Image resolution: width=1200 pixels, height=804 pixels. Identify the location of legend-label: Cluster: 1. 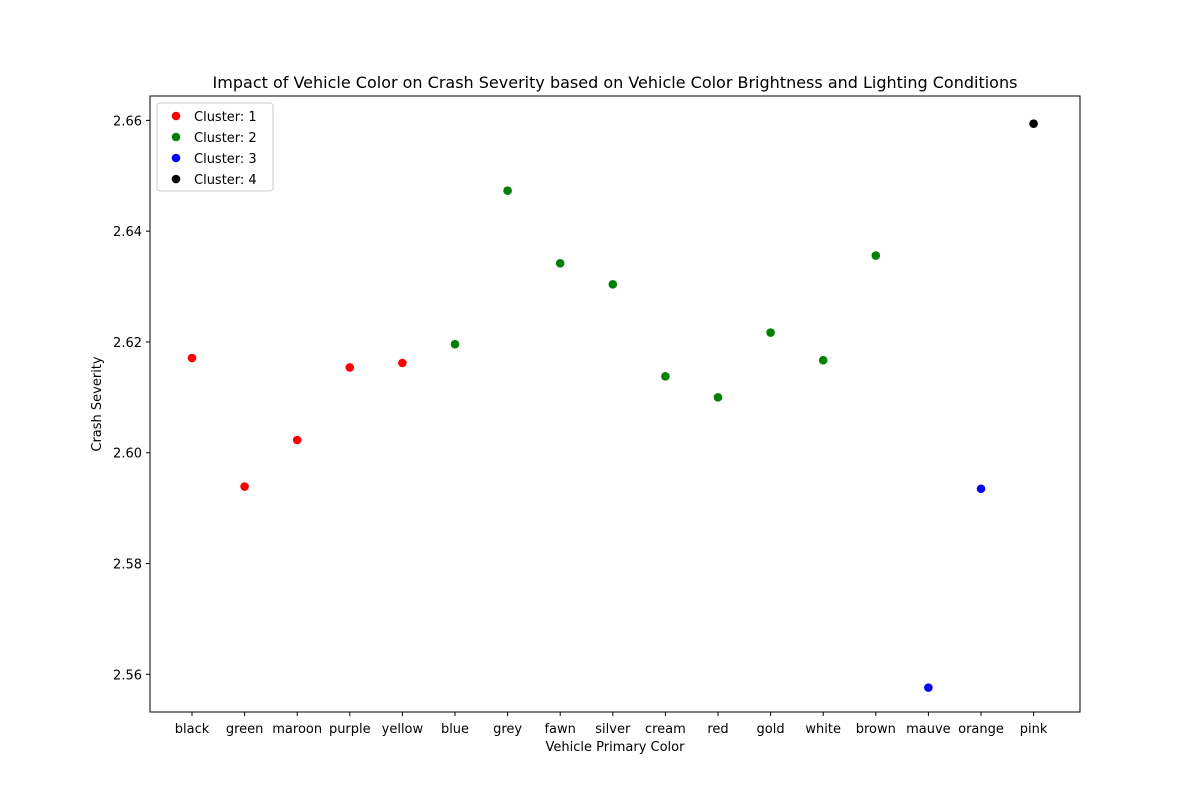
(225, 117).